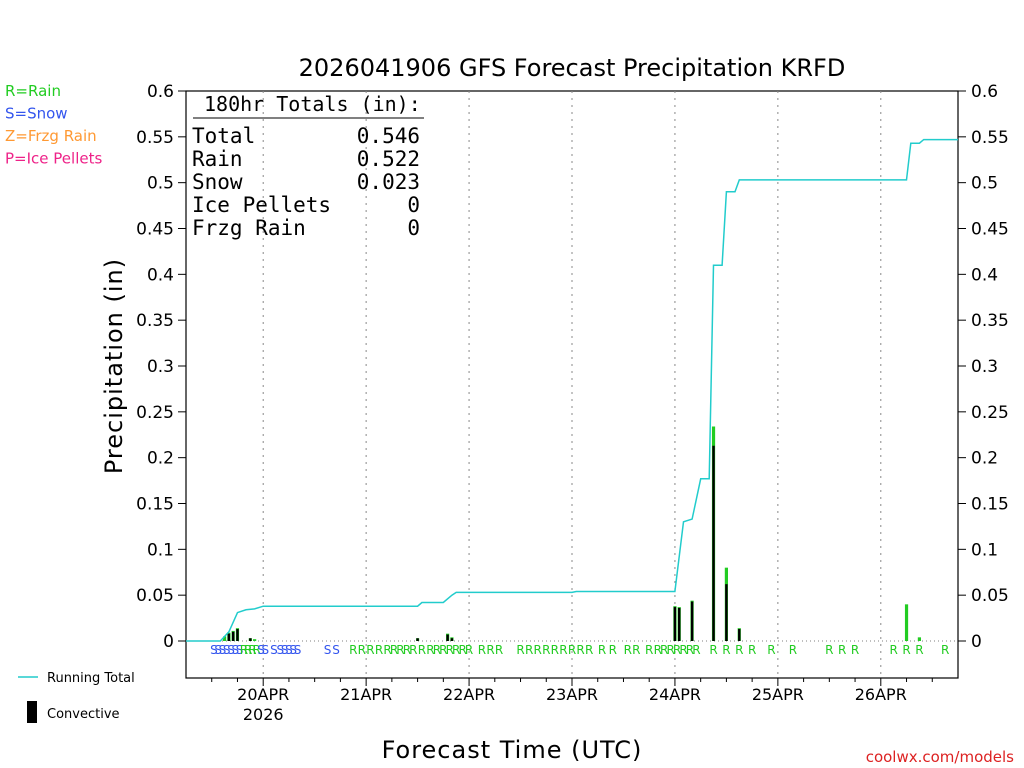  Describe the element at coordinates (572, 694) in the screenshot. I see `x-tick-label: 23APR` at that location.